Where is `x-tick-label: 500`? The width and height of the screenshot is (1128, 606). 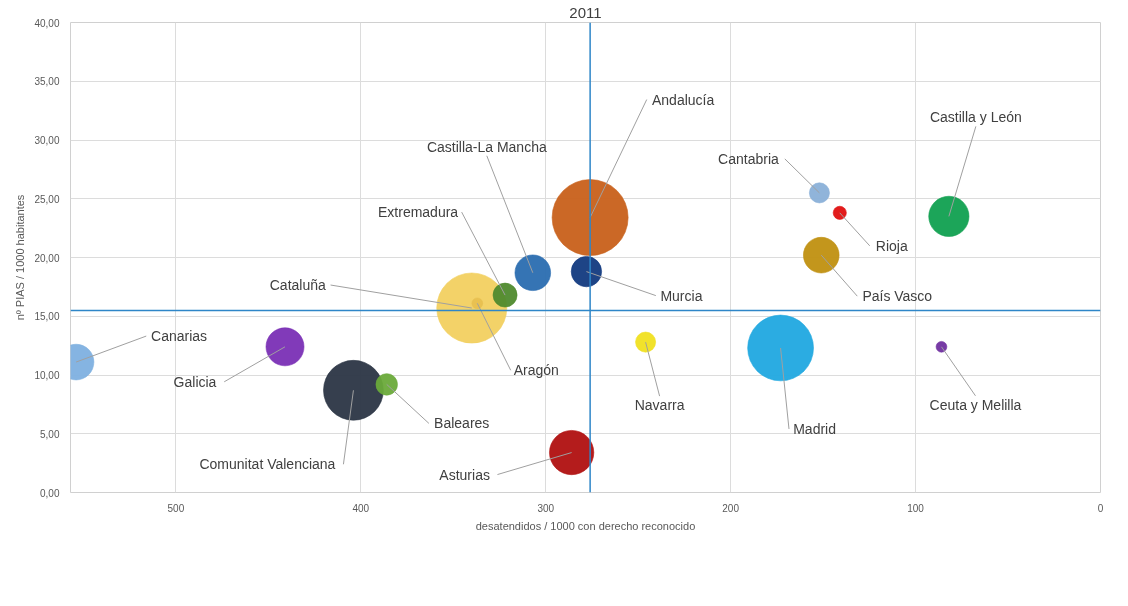
x-tick-label: 500 is located at coordinates (176, 508).